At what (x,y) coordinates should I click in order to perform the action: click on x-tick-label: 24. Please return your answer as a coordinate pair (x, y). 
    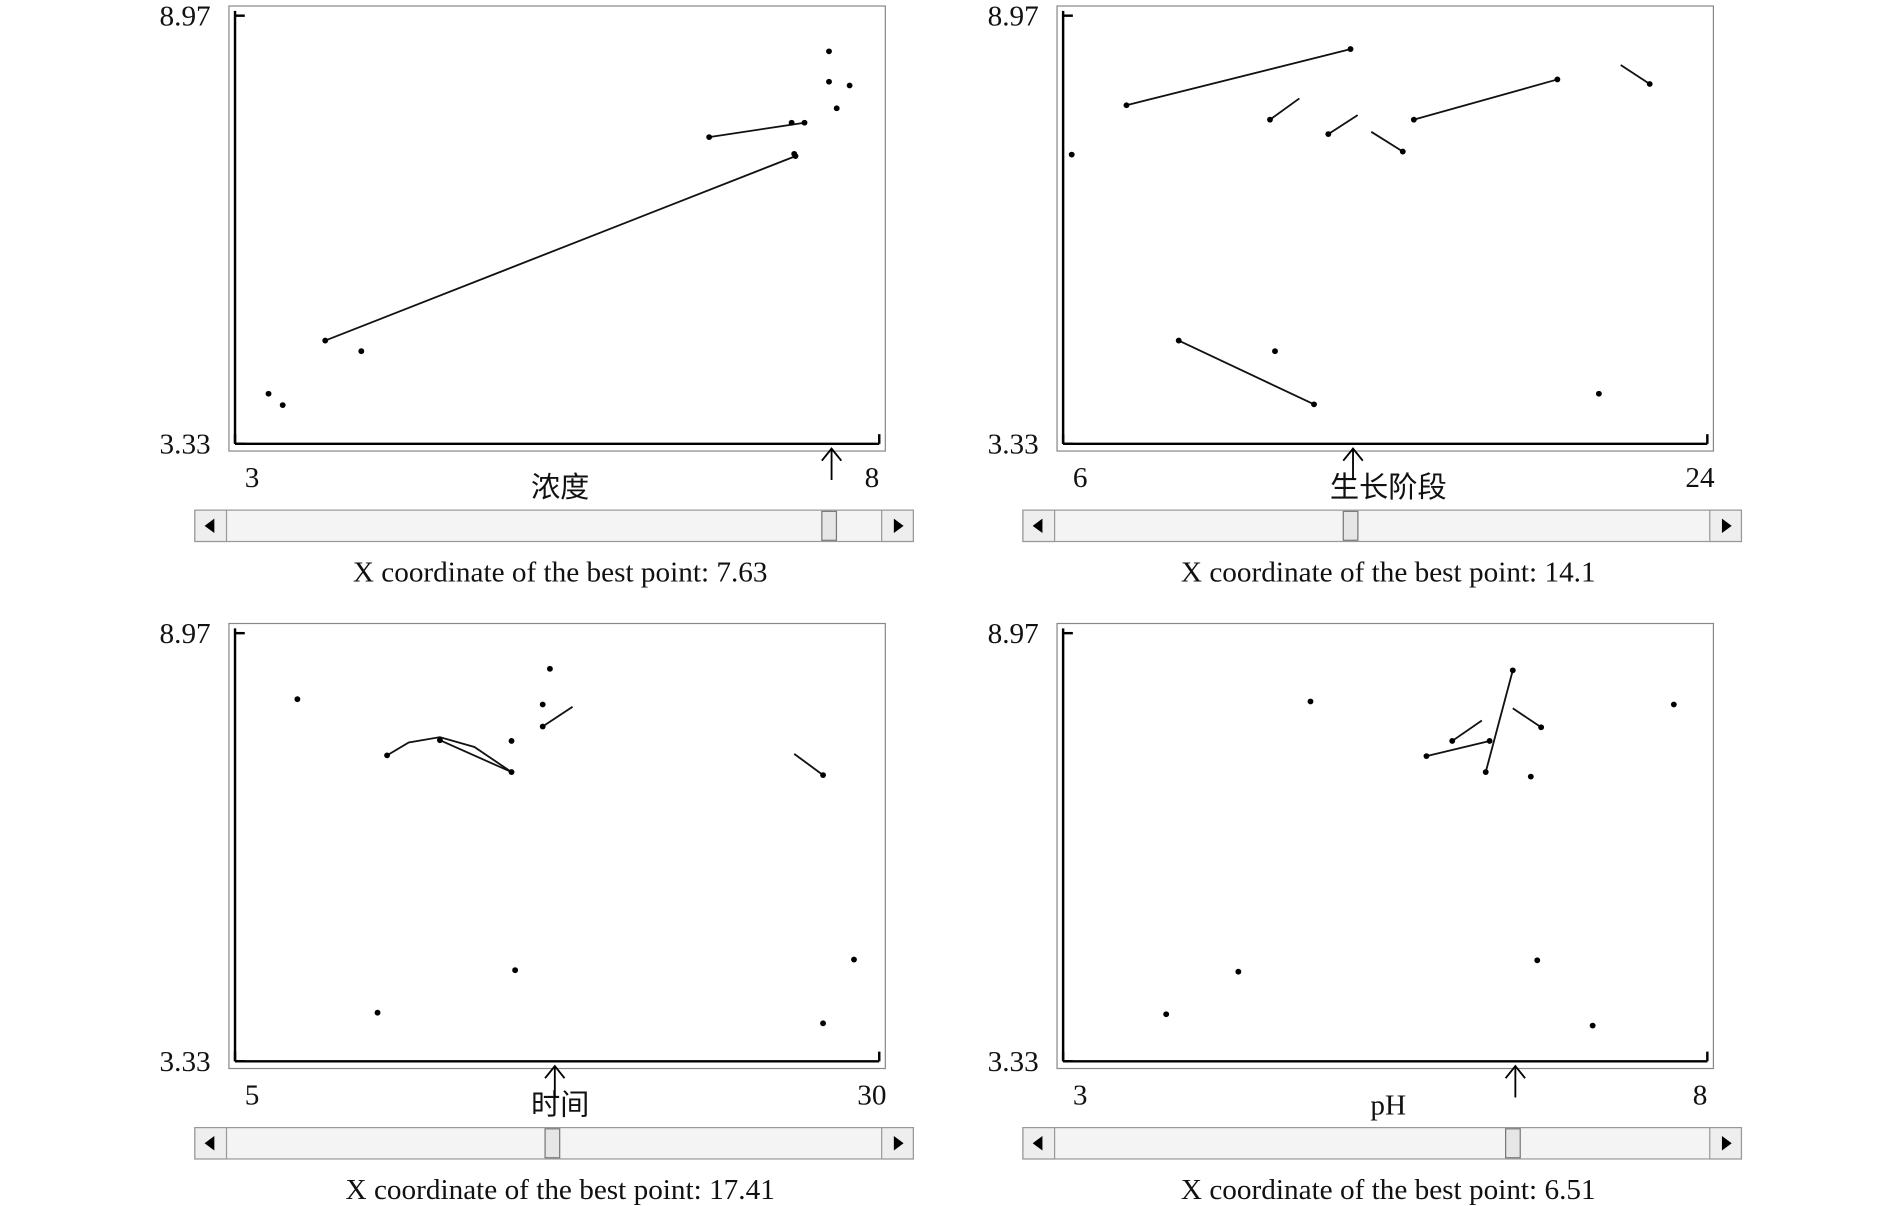
    Looking at the image, I should click on (1700, 478).